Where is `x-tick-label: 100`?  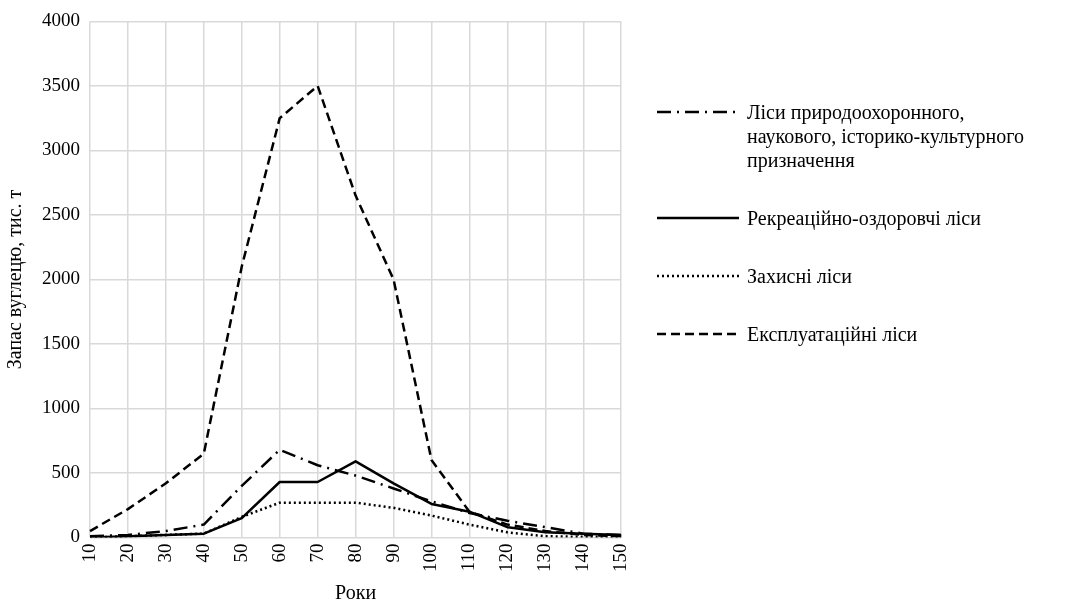 x-tick-label: 100 is located at coordinates (430, 557).